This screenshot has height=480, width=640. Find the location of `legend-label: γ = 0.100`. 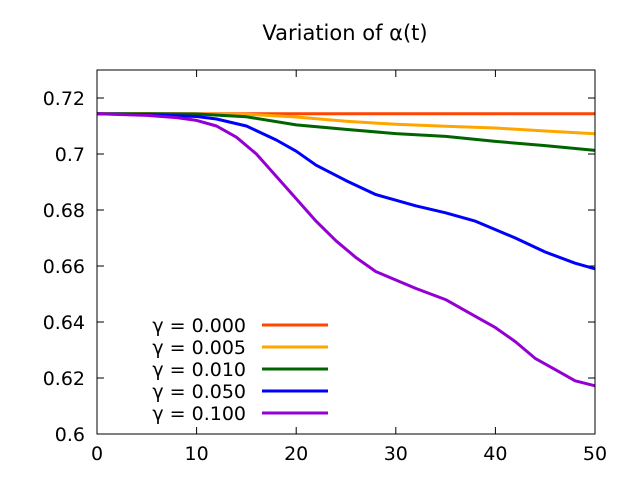

legend-label: γ = 0.100 is located at coordinates (199, 414).